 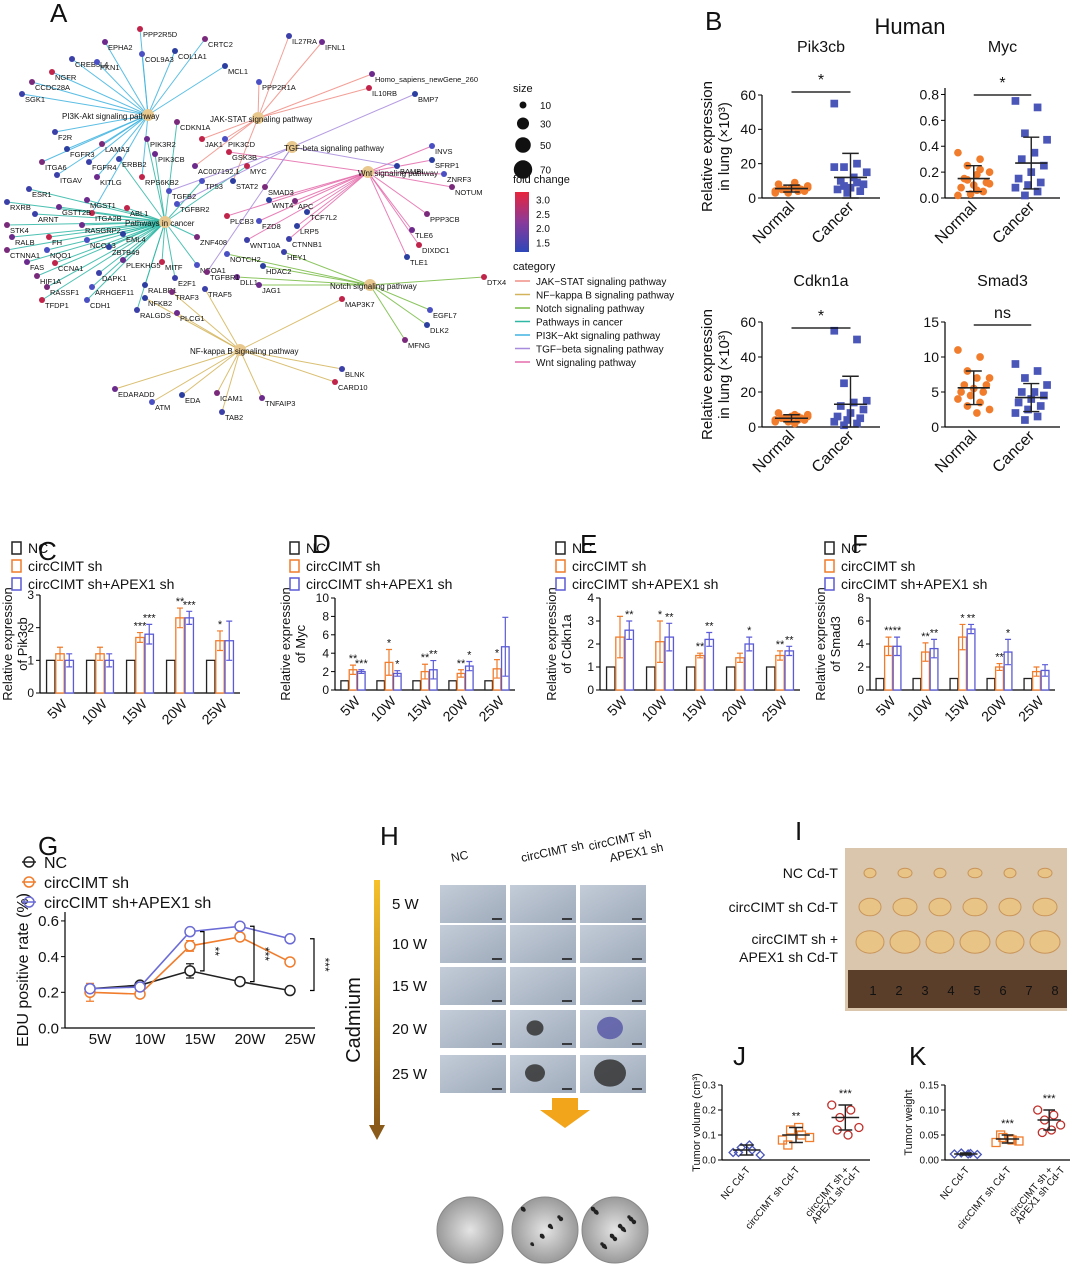 What do you see at coordinates (930, 120) in the screenshot?
I see `y-tick-label: 0.6` at bounding box center [930, 120].